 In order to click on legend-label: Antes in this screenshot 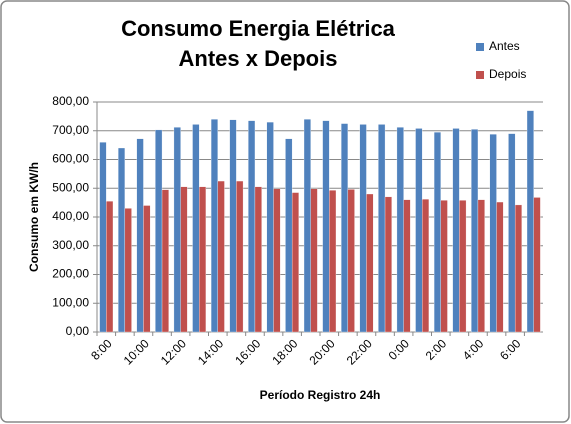, I will do `click(504, 46)`.